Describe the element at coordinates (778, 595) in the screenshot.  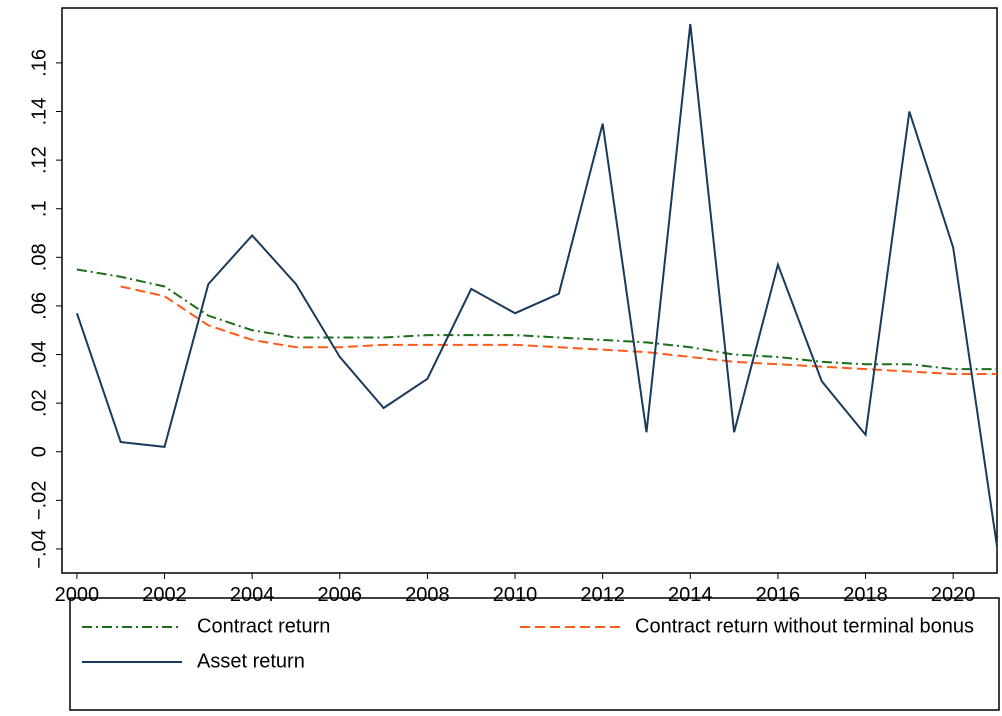
I see `x-tick-label: 2016` at that location.